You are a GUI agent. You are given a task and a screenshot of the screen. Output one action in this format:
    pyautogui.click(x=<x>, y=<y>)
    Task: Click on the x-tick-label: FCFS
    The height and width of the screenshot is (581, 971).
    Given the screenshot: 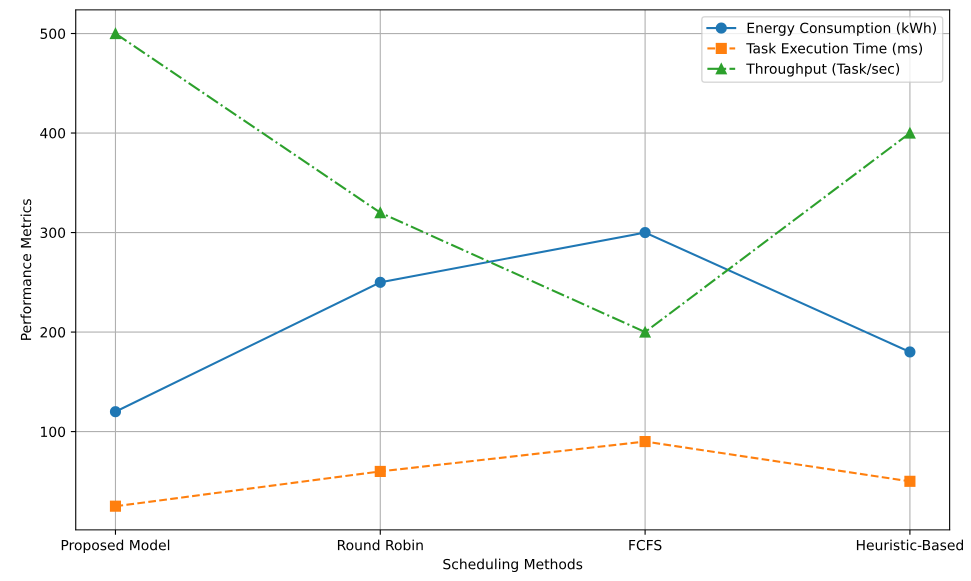 What is the action you would take?
    pyautogui.click(x=645, y=545)
    